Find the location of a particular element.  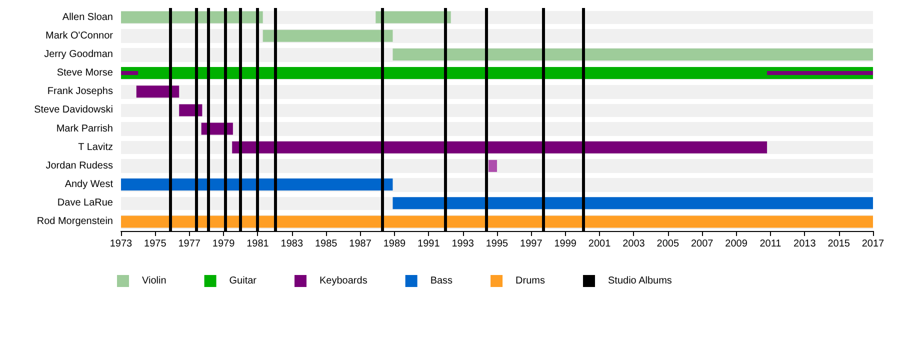

x-tick-label: 2007 is located at coordinates (702, 244).